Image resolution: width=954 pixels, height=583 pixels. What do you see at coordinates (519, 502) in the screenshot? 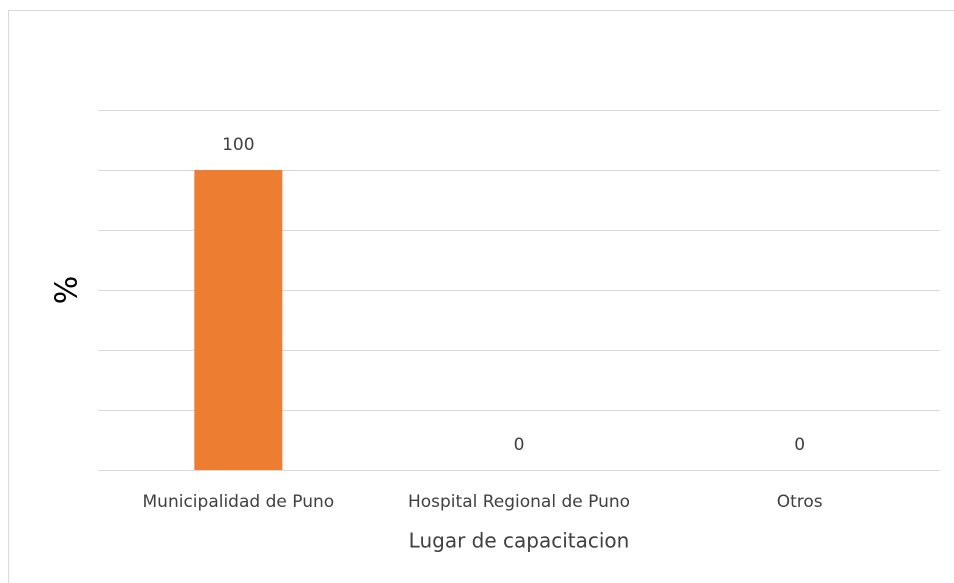
I see `x-tick-label: Hospital Regional de Puno` at bounding box center [519, 502].